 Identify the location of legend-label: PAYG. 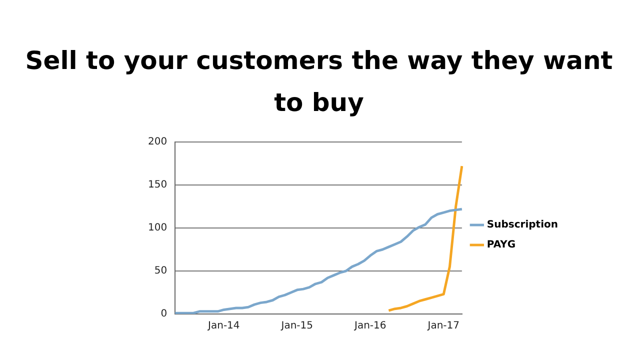
(501, 245).